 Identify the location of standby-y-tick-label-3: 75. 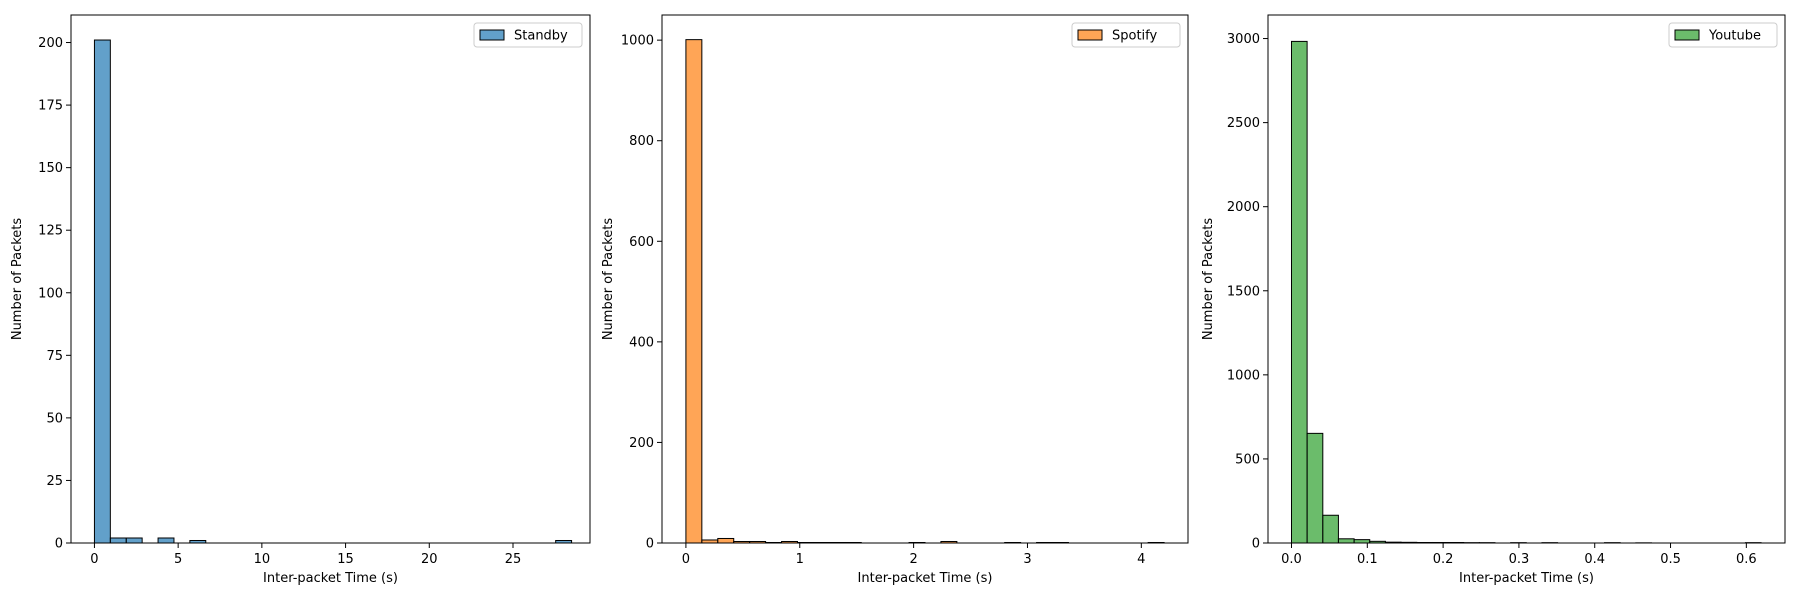
(54, 356).